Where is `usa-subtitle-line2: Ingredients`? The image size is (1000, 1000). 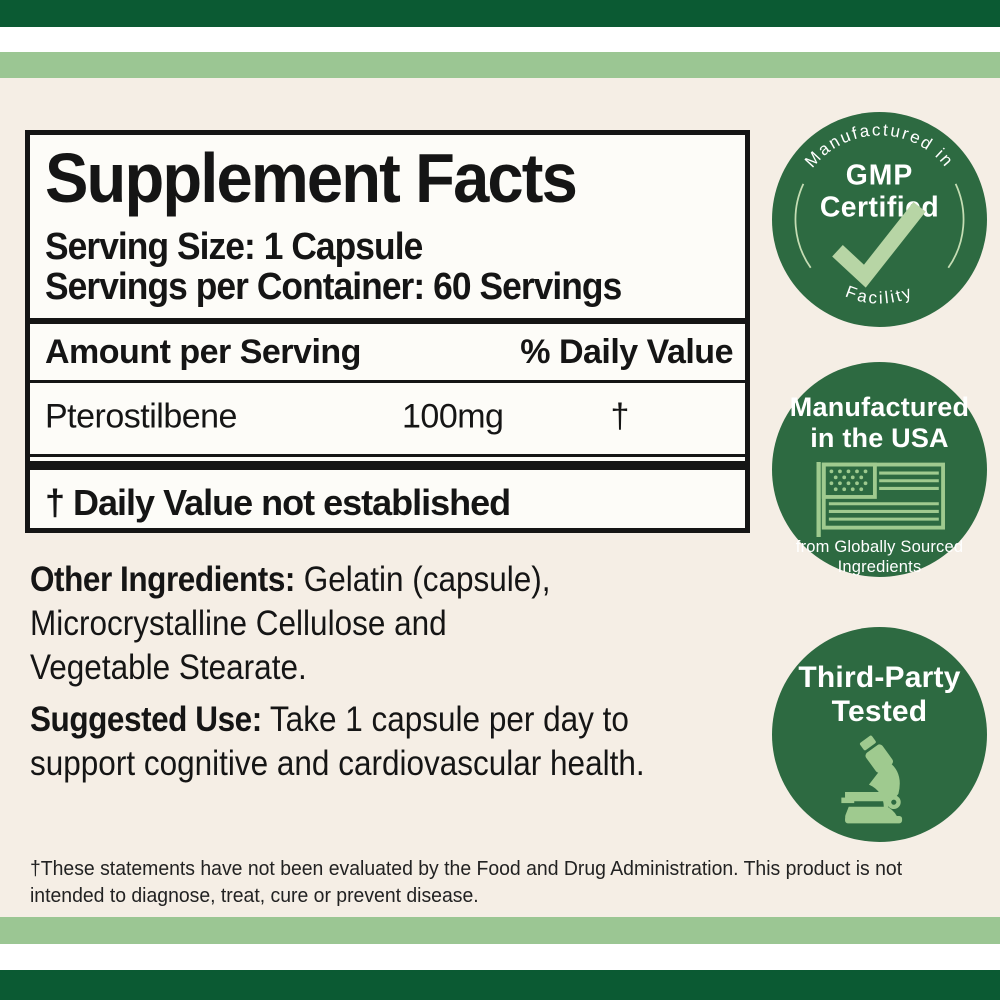
usa-subtitle-line2: Ingredients is located at coordinates (879, 567).